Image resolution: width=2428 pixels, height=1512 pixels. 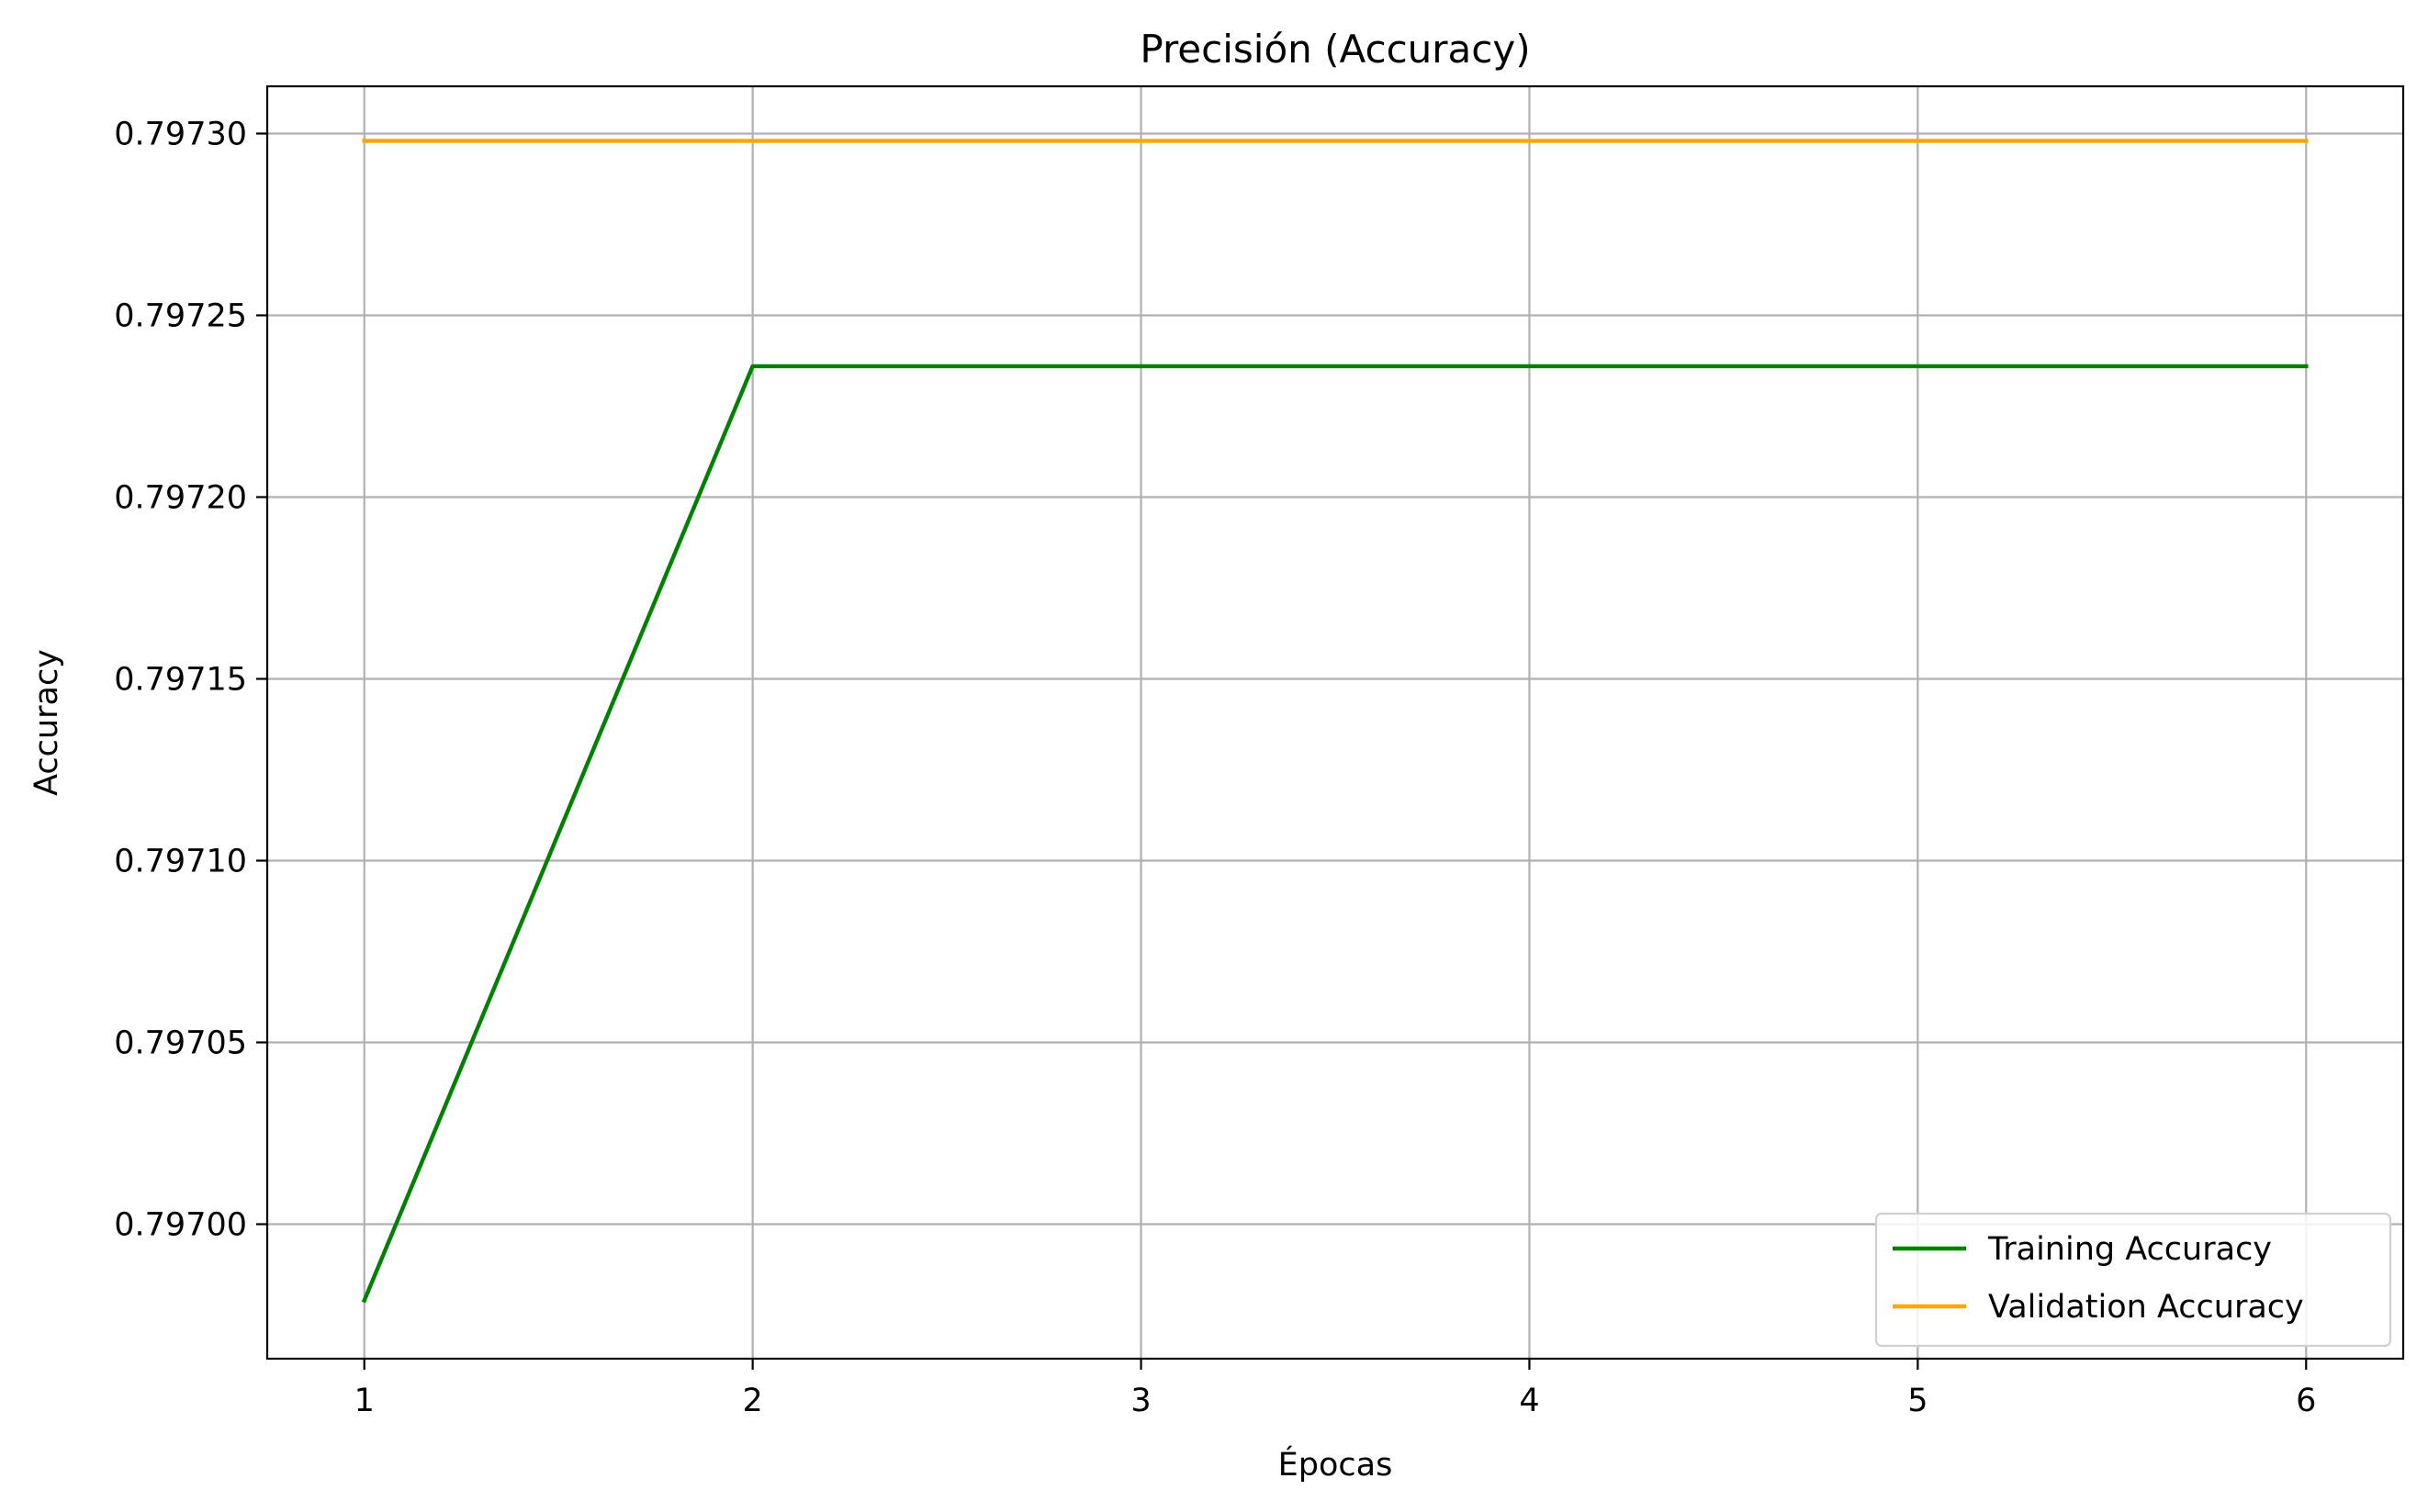 I want to click on legend-box, so click(x=2133, y=1280).